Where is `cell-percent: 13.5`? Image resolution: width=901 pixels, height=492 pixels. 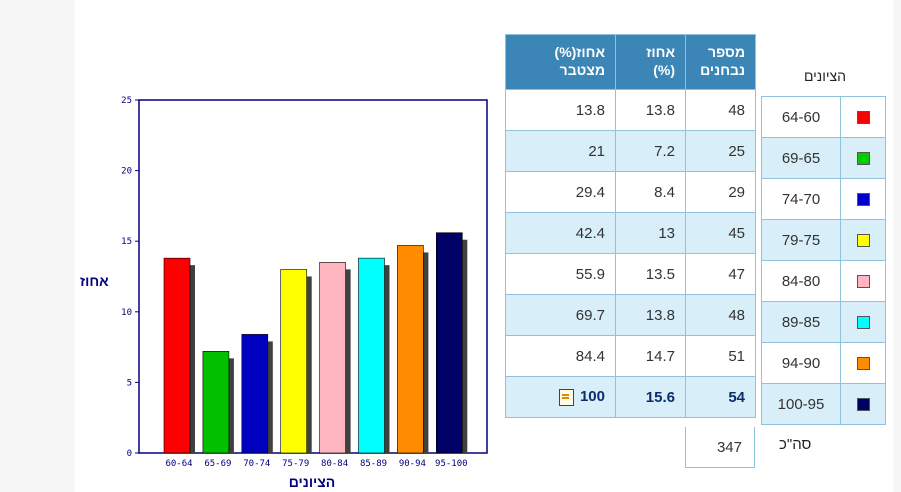
cell-percent: 13.5 is located at coordinates (650, 274).